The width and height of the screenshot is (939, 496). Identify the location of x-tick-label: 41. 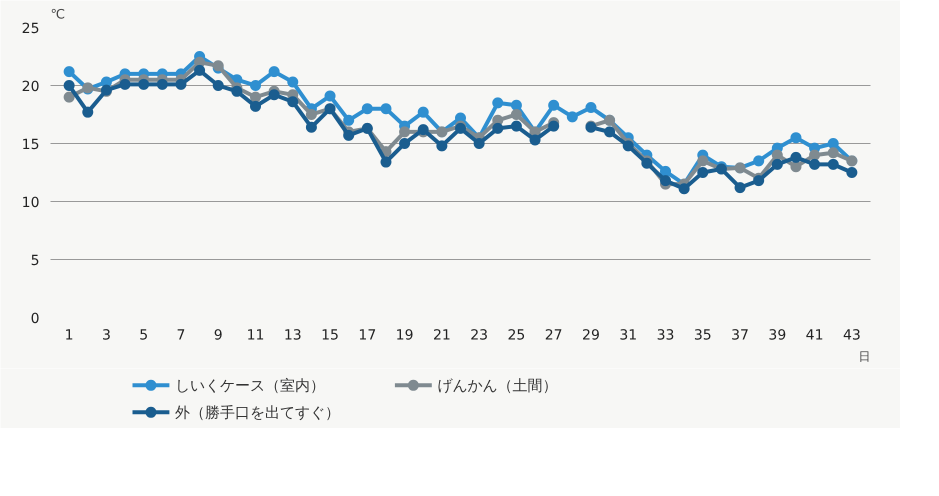
(815, 336).